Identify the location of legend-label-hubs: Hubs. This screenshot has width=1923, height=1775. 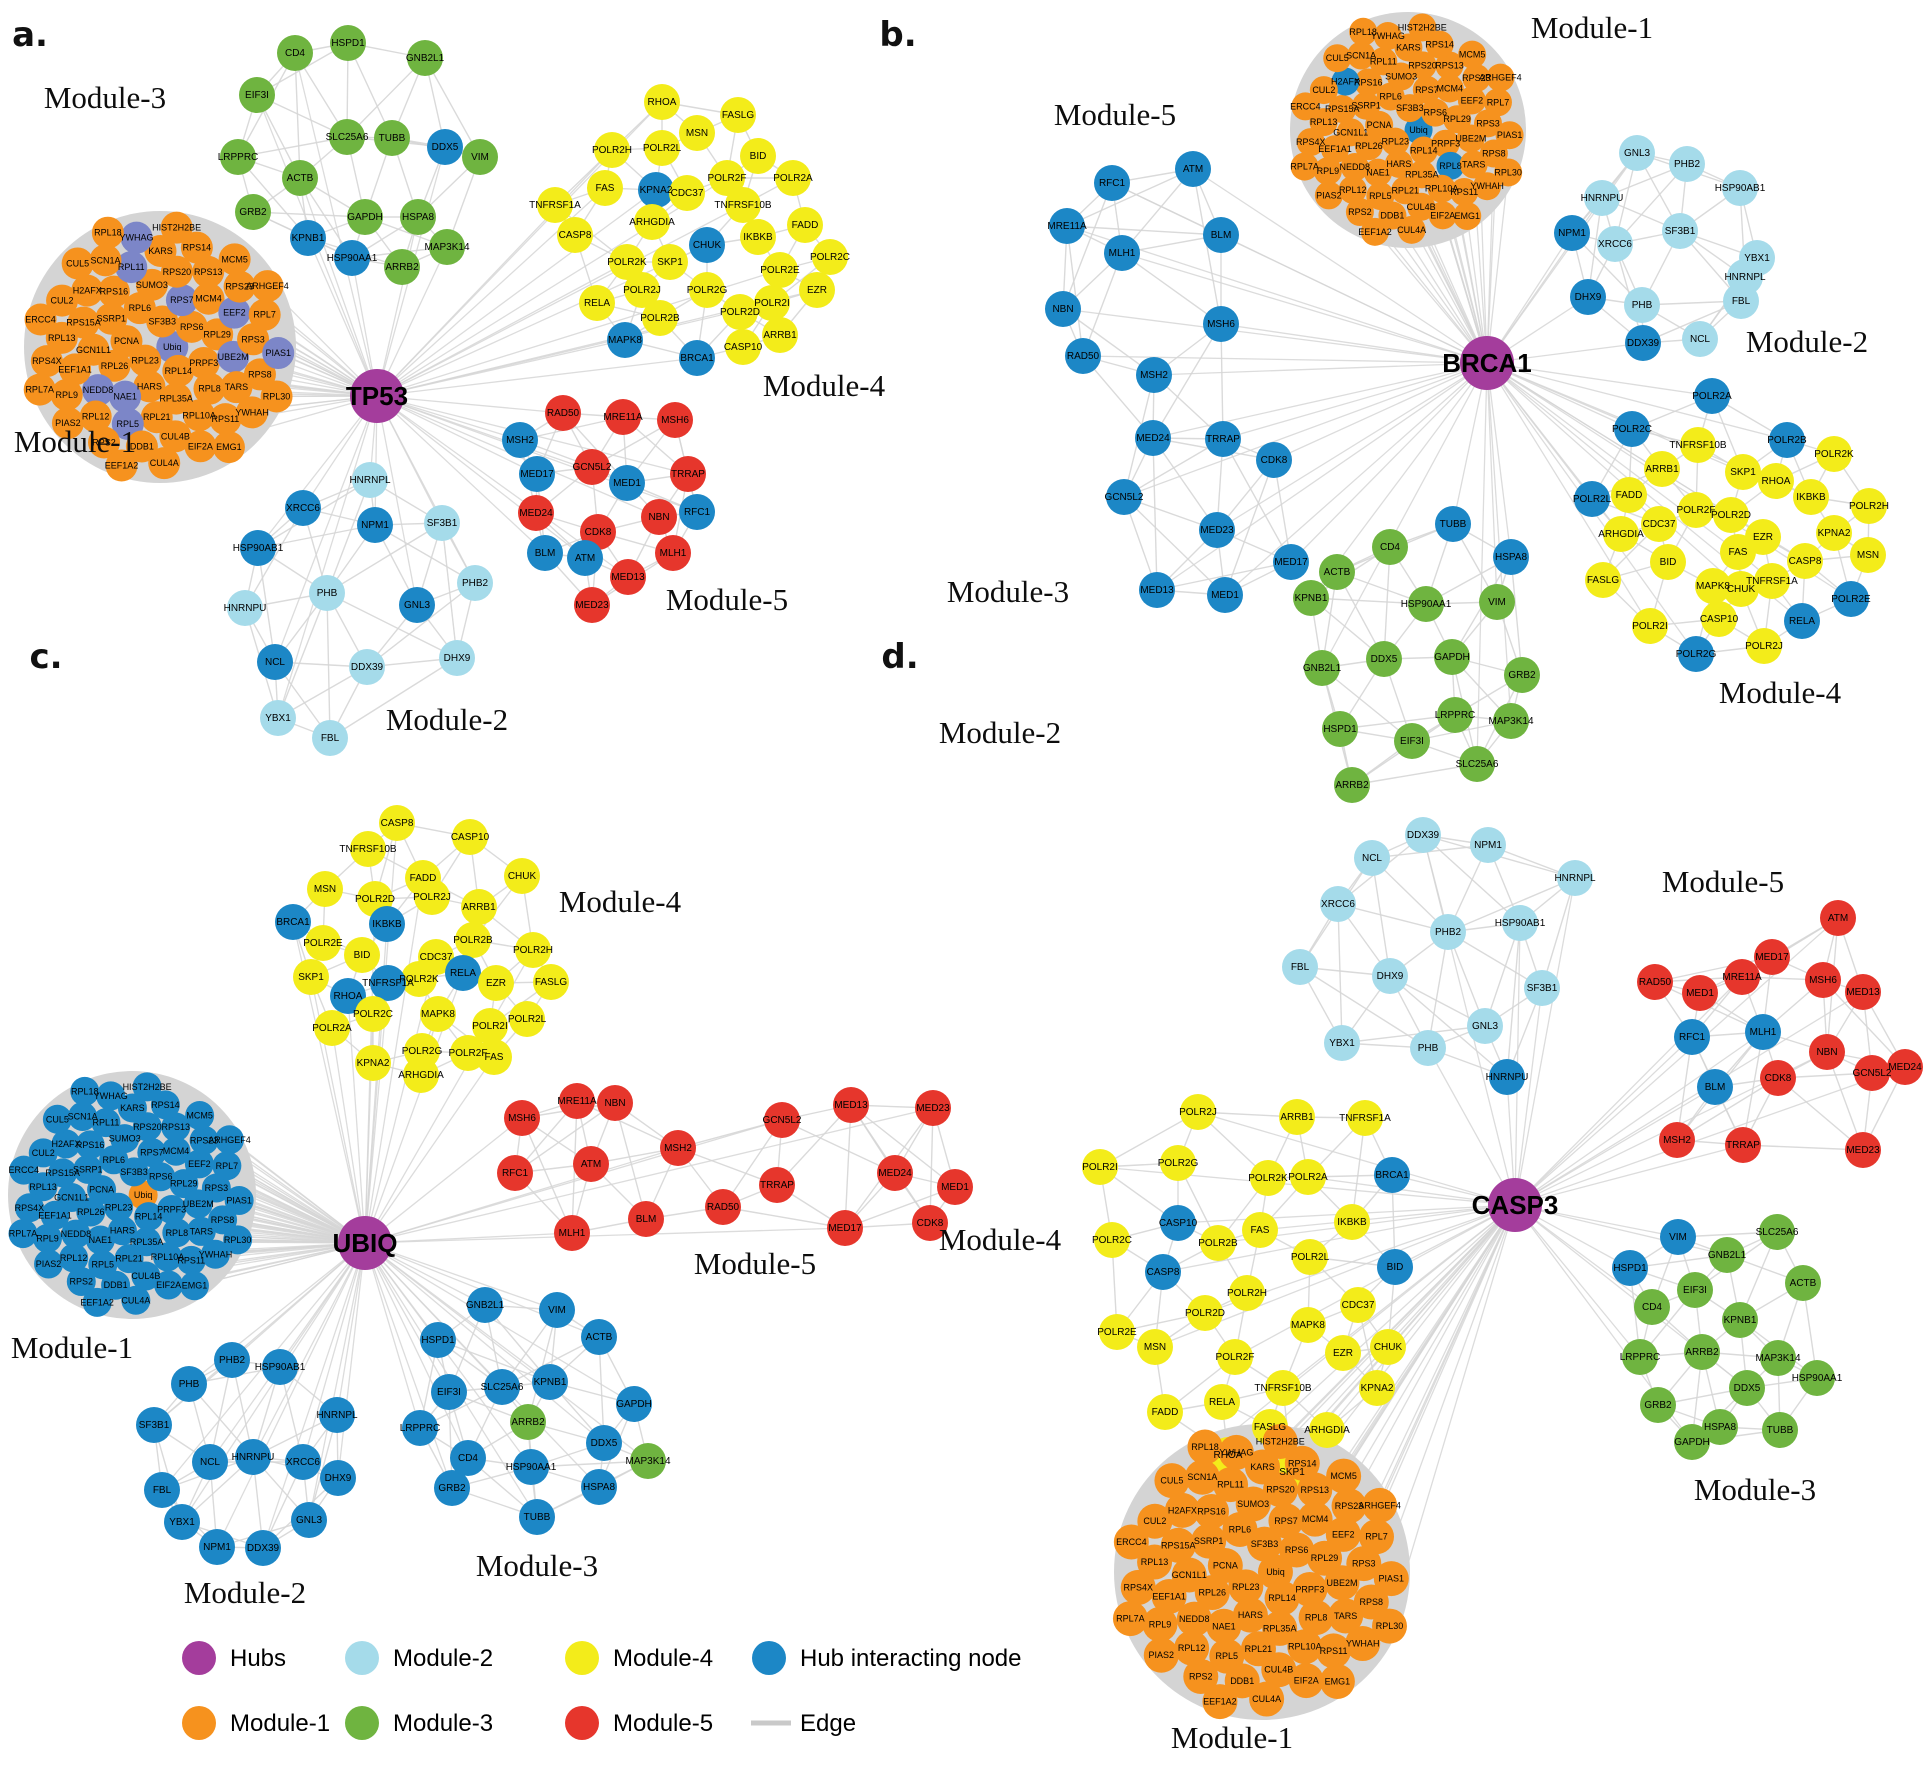
(258, 1658).